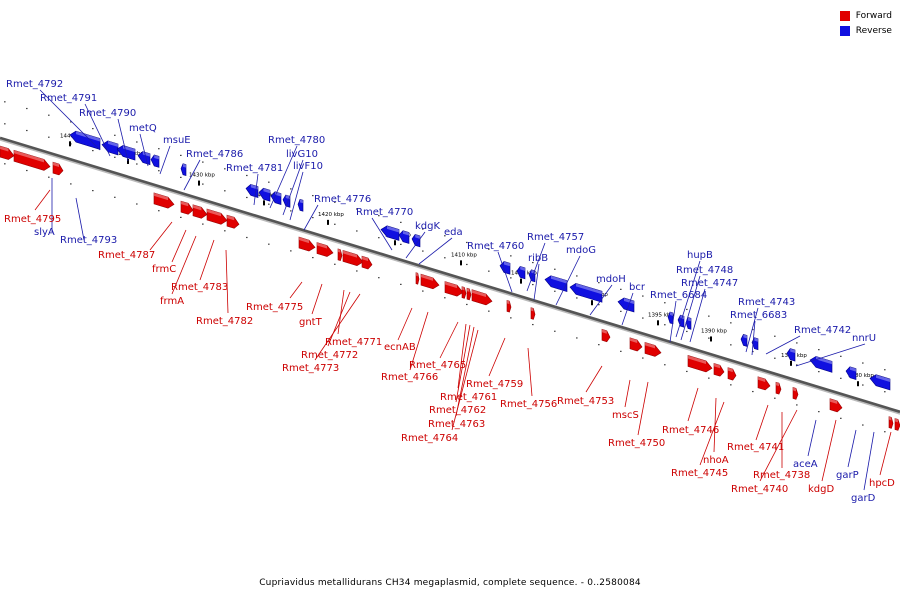  Describe the element at coordinates (700, 255) in the screenshot. I see `gene-label: hupB` at that location.